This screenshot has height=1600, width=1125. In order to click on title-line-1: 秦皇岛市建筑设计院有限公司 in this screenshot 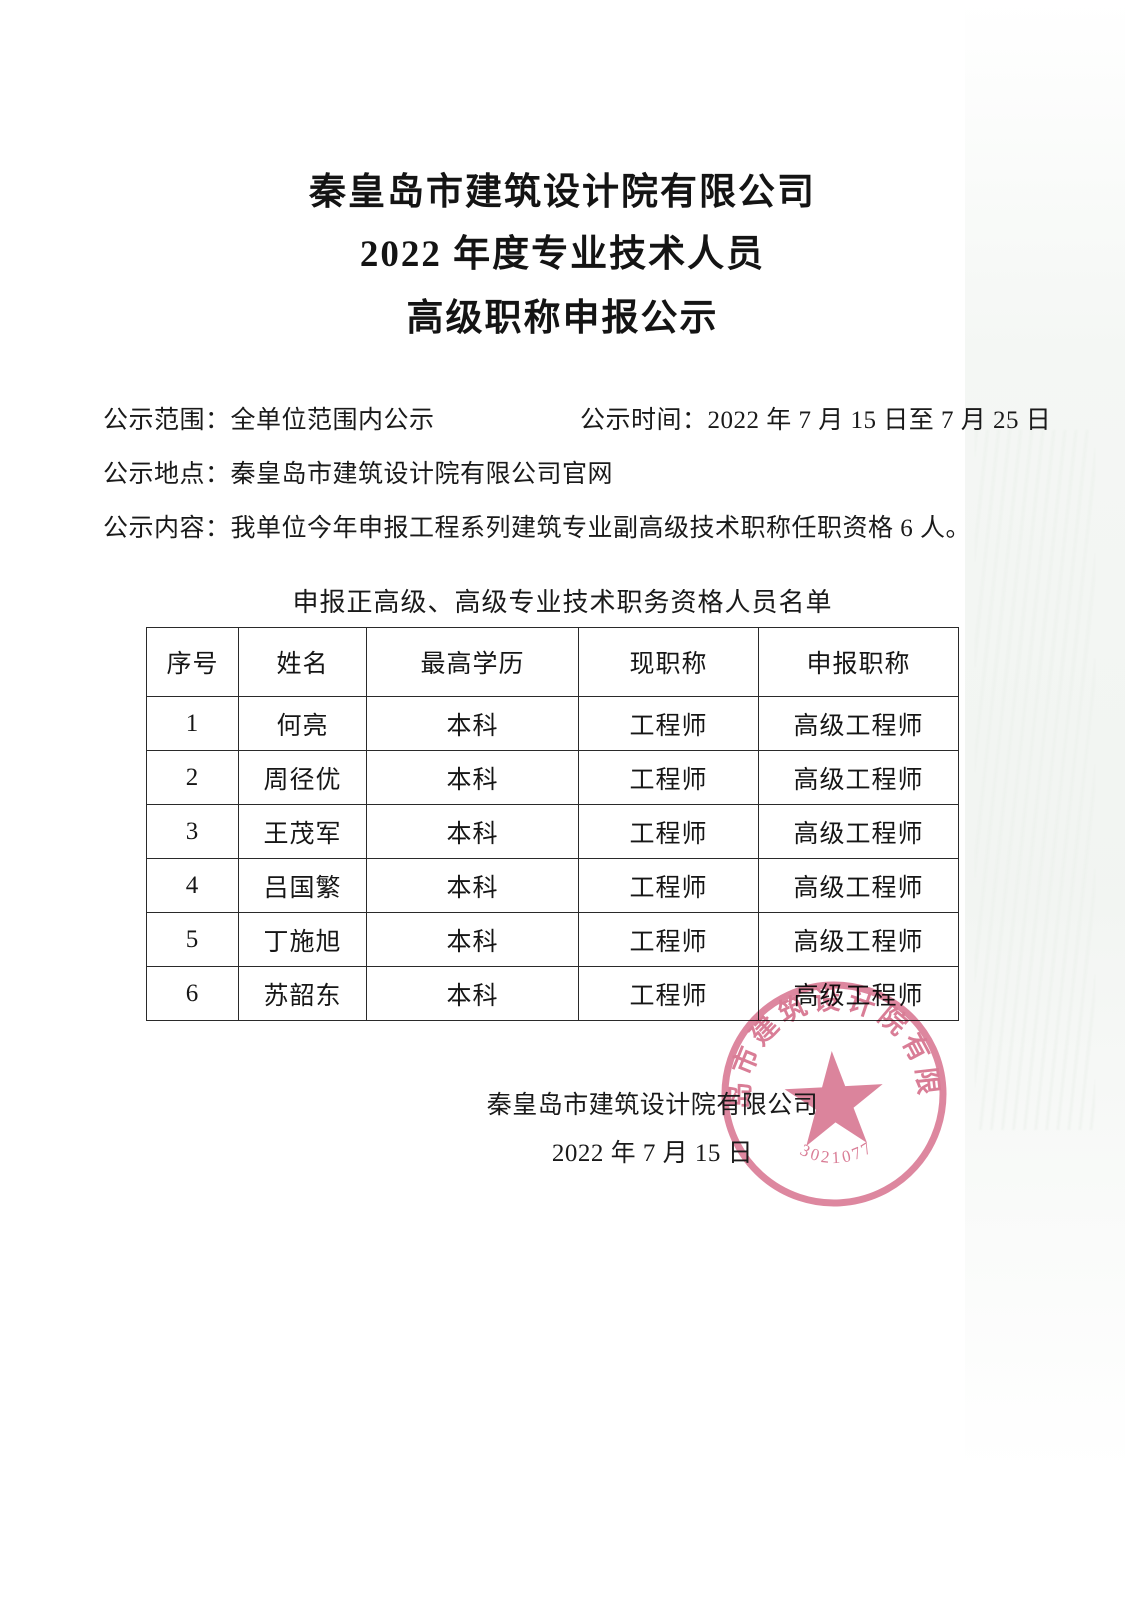, I will do `click(562, 191)`.